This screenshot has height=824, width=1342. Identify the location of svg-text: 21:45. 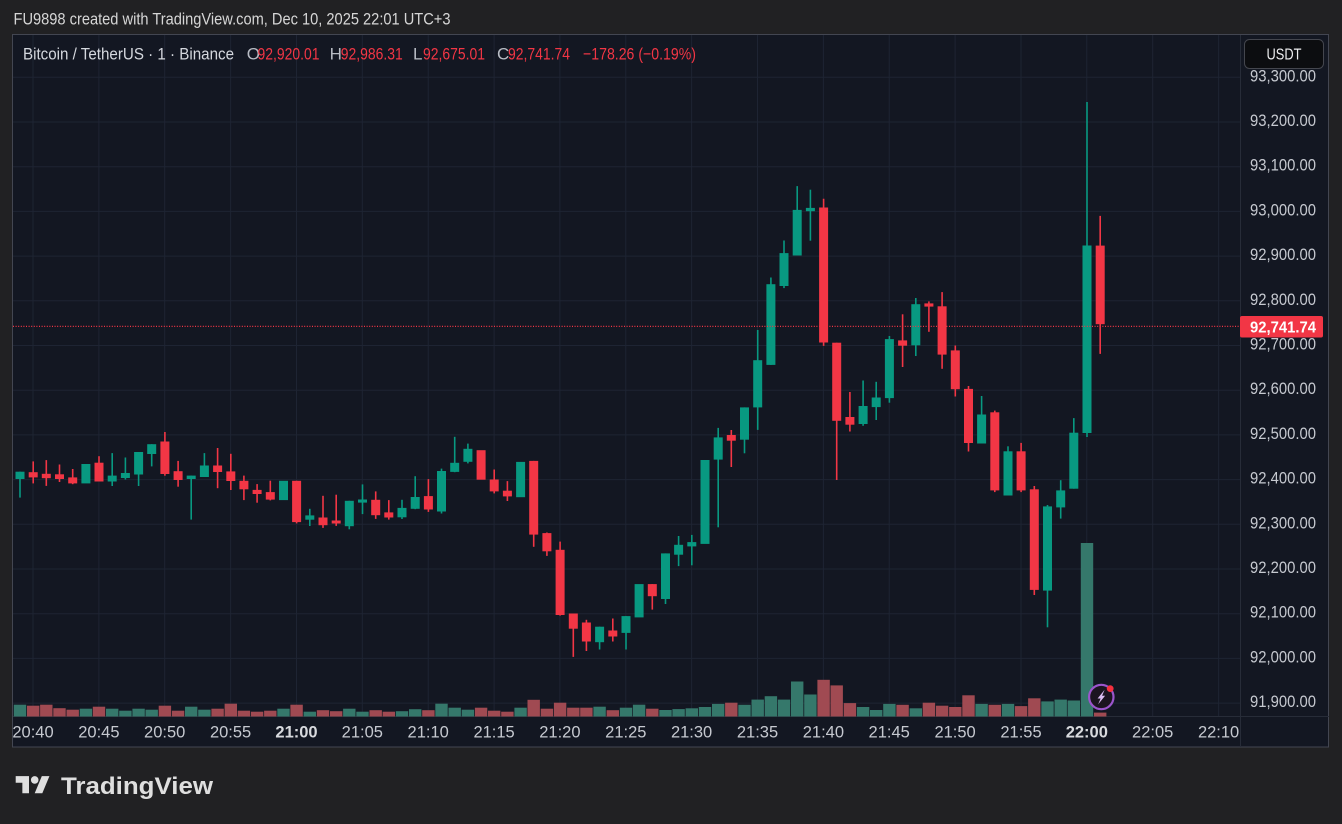
(889, 733).